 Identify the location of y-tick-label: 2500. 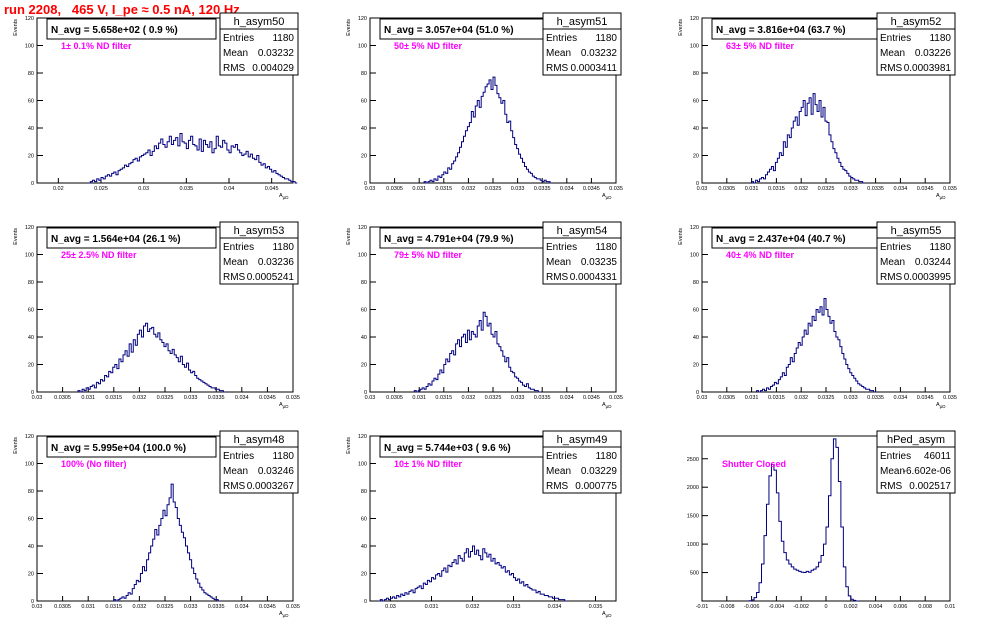
(693, 460).